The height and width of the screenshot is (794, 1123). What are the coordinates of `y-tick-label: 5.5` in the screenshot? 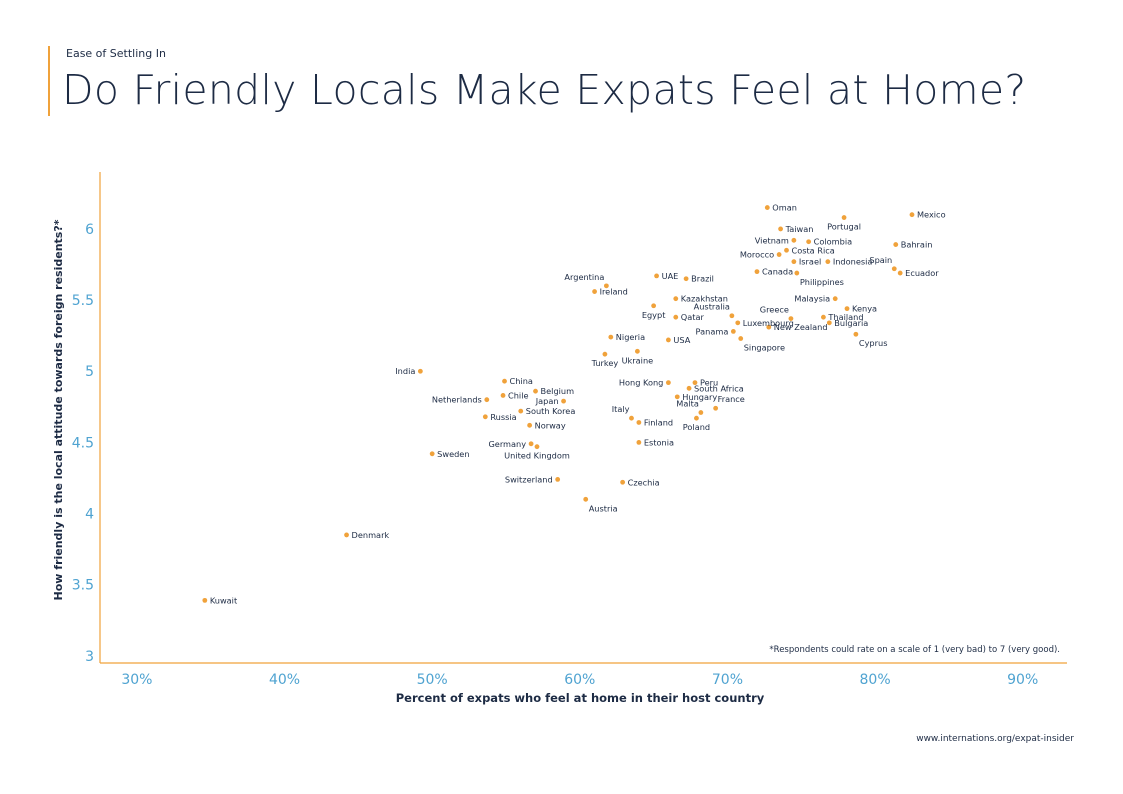 It's located at (83, 301).